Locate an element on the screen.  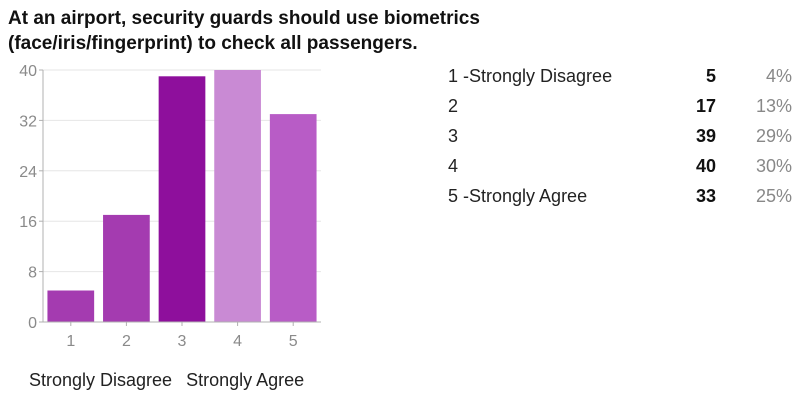
x-category-label: 5 is located at coordinates (293, 341).